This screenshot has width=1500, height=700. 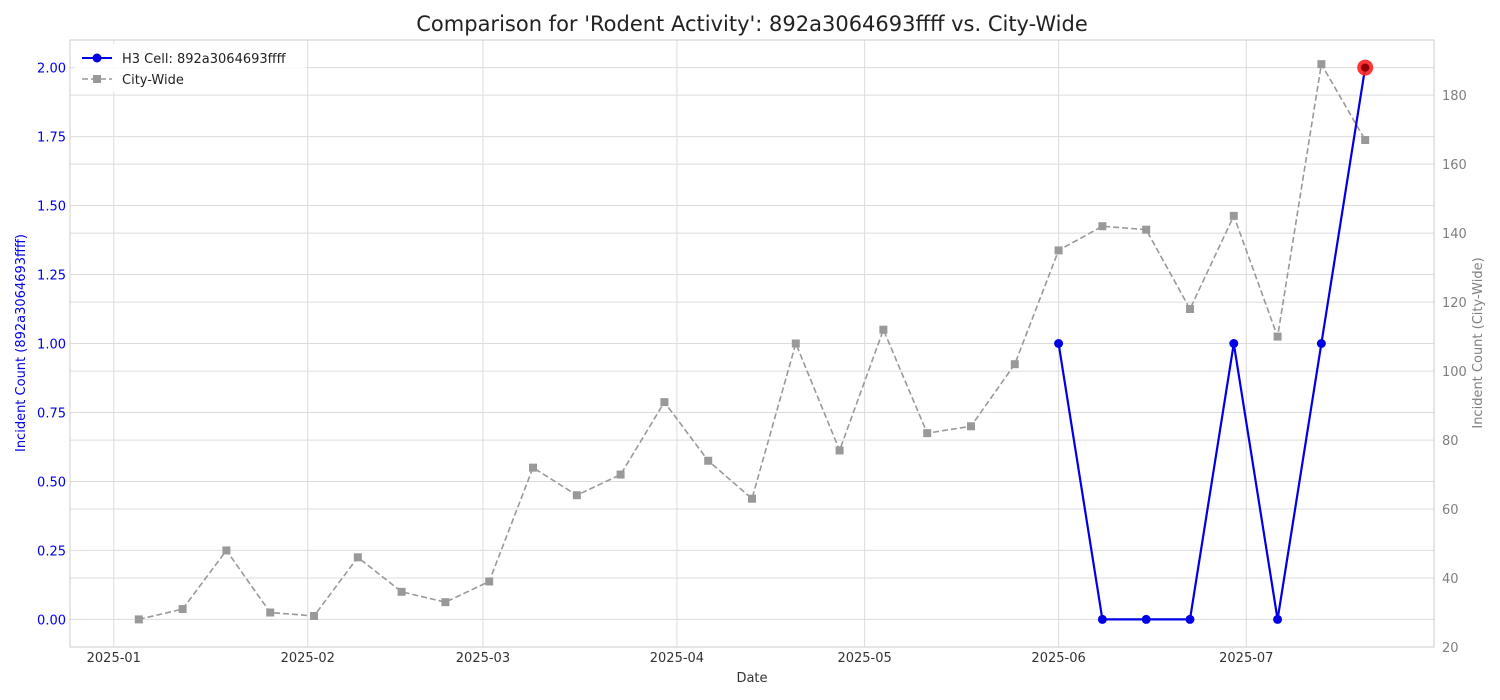 I want to click on y-right-tick-label: 20, so click(x=1450, y=648).